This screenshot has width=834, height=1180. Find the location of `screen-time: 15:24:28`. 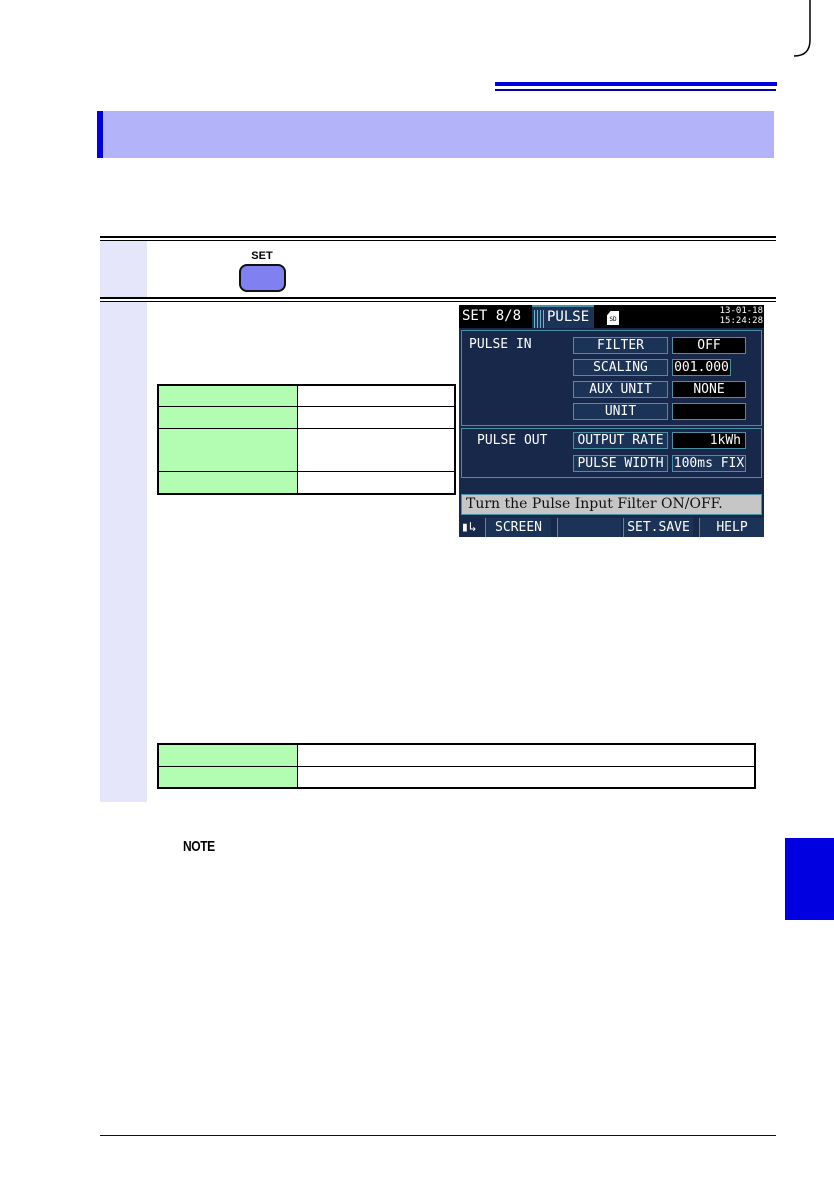

screen-time: 15:24:28 is located at coordinates (741, 321).